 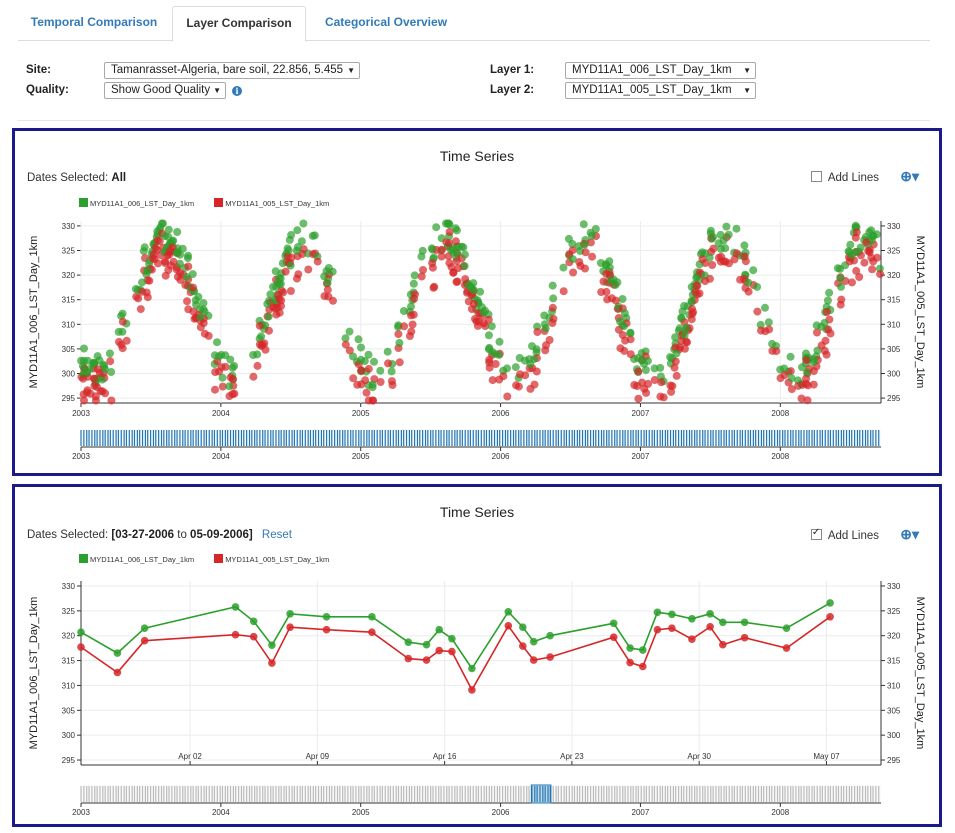 I want to click on tab-categorical-overview: Categorical Overview, so click(x=386, y=22).